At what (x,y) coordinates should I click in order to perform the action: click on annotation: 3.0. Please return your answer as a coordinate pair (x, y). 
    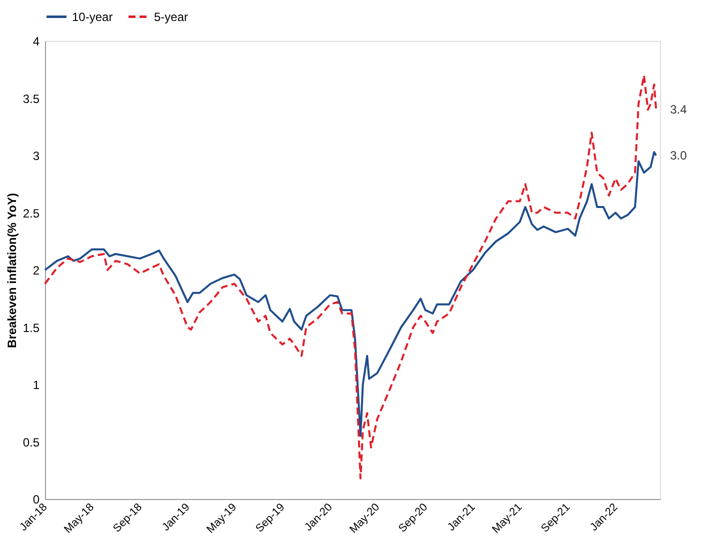
    Looking at the image, I should click on (679, 155).